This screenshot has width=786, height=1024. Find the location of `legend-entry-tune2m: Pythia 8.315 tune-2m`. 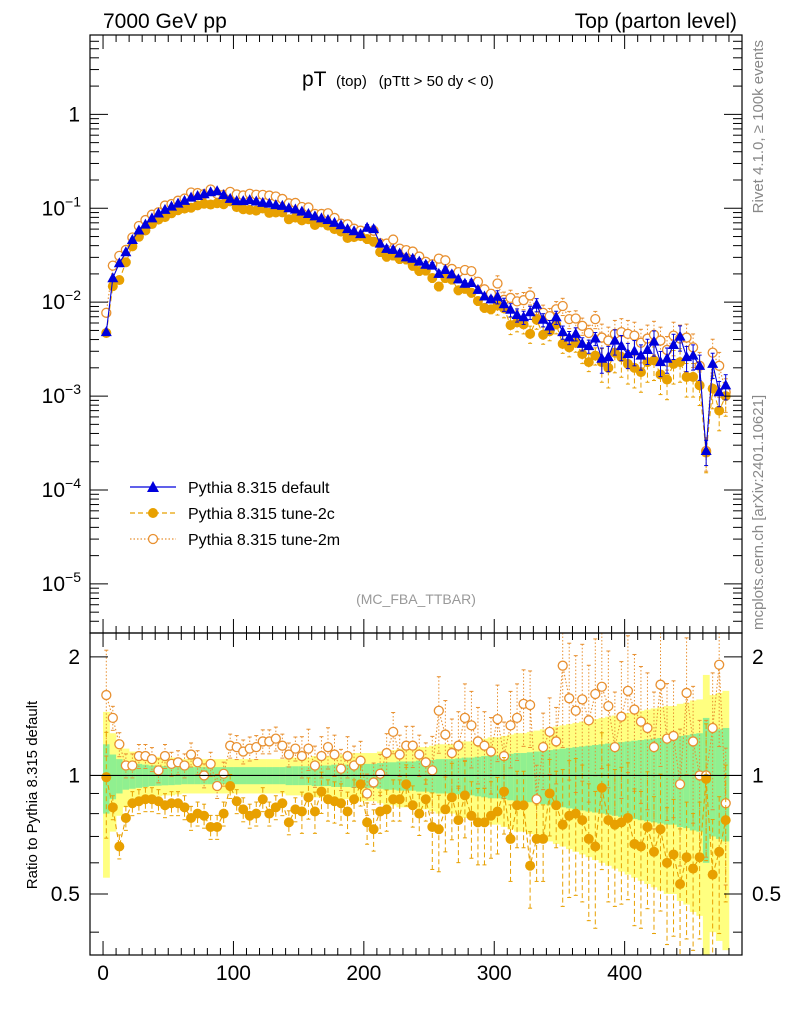

legend-entry-tune2m: Pythia 8.315 tune-2m is located at coordinates (235, 540).